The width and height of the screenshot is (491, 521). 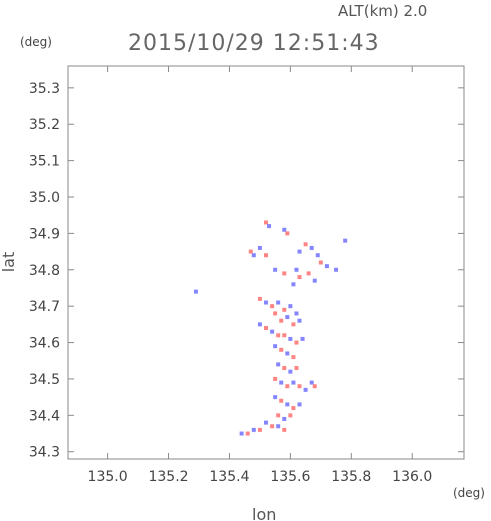 What do you see at coordinates (469, 493) in the screenshot?
I see `x-unit-label: (deg)` at bounding box center [469, 493].